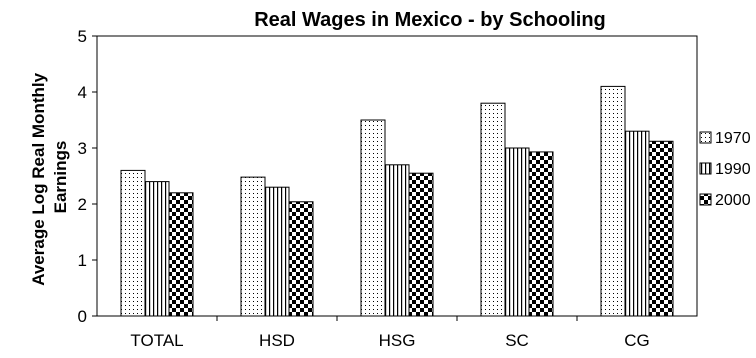 The image size is (756, 358). I want to click on bar-cg-1990, so click(637, 223).